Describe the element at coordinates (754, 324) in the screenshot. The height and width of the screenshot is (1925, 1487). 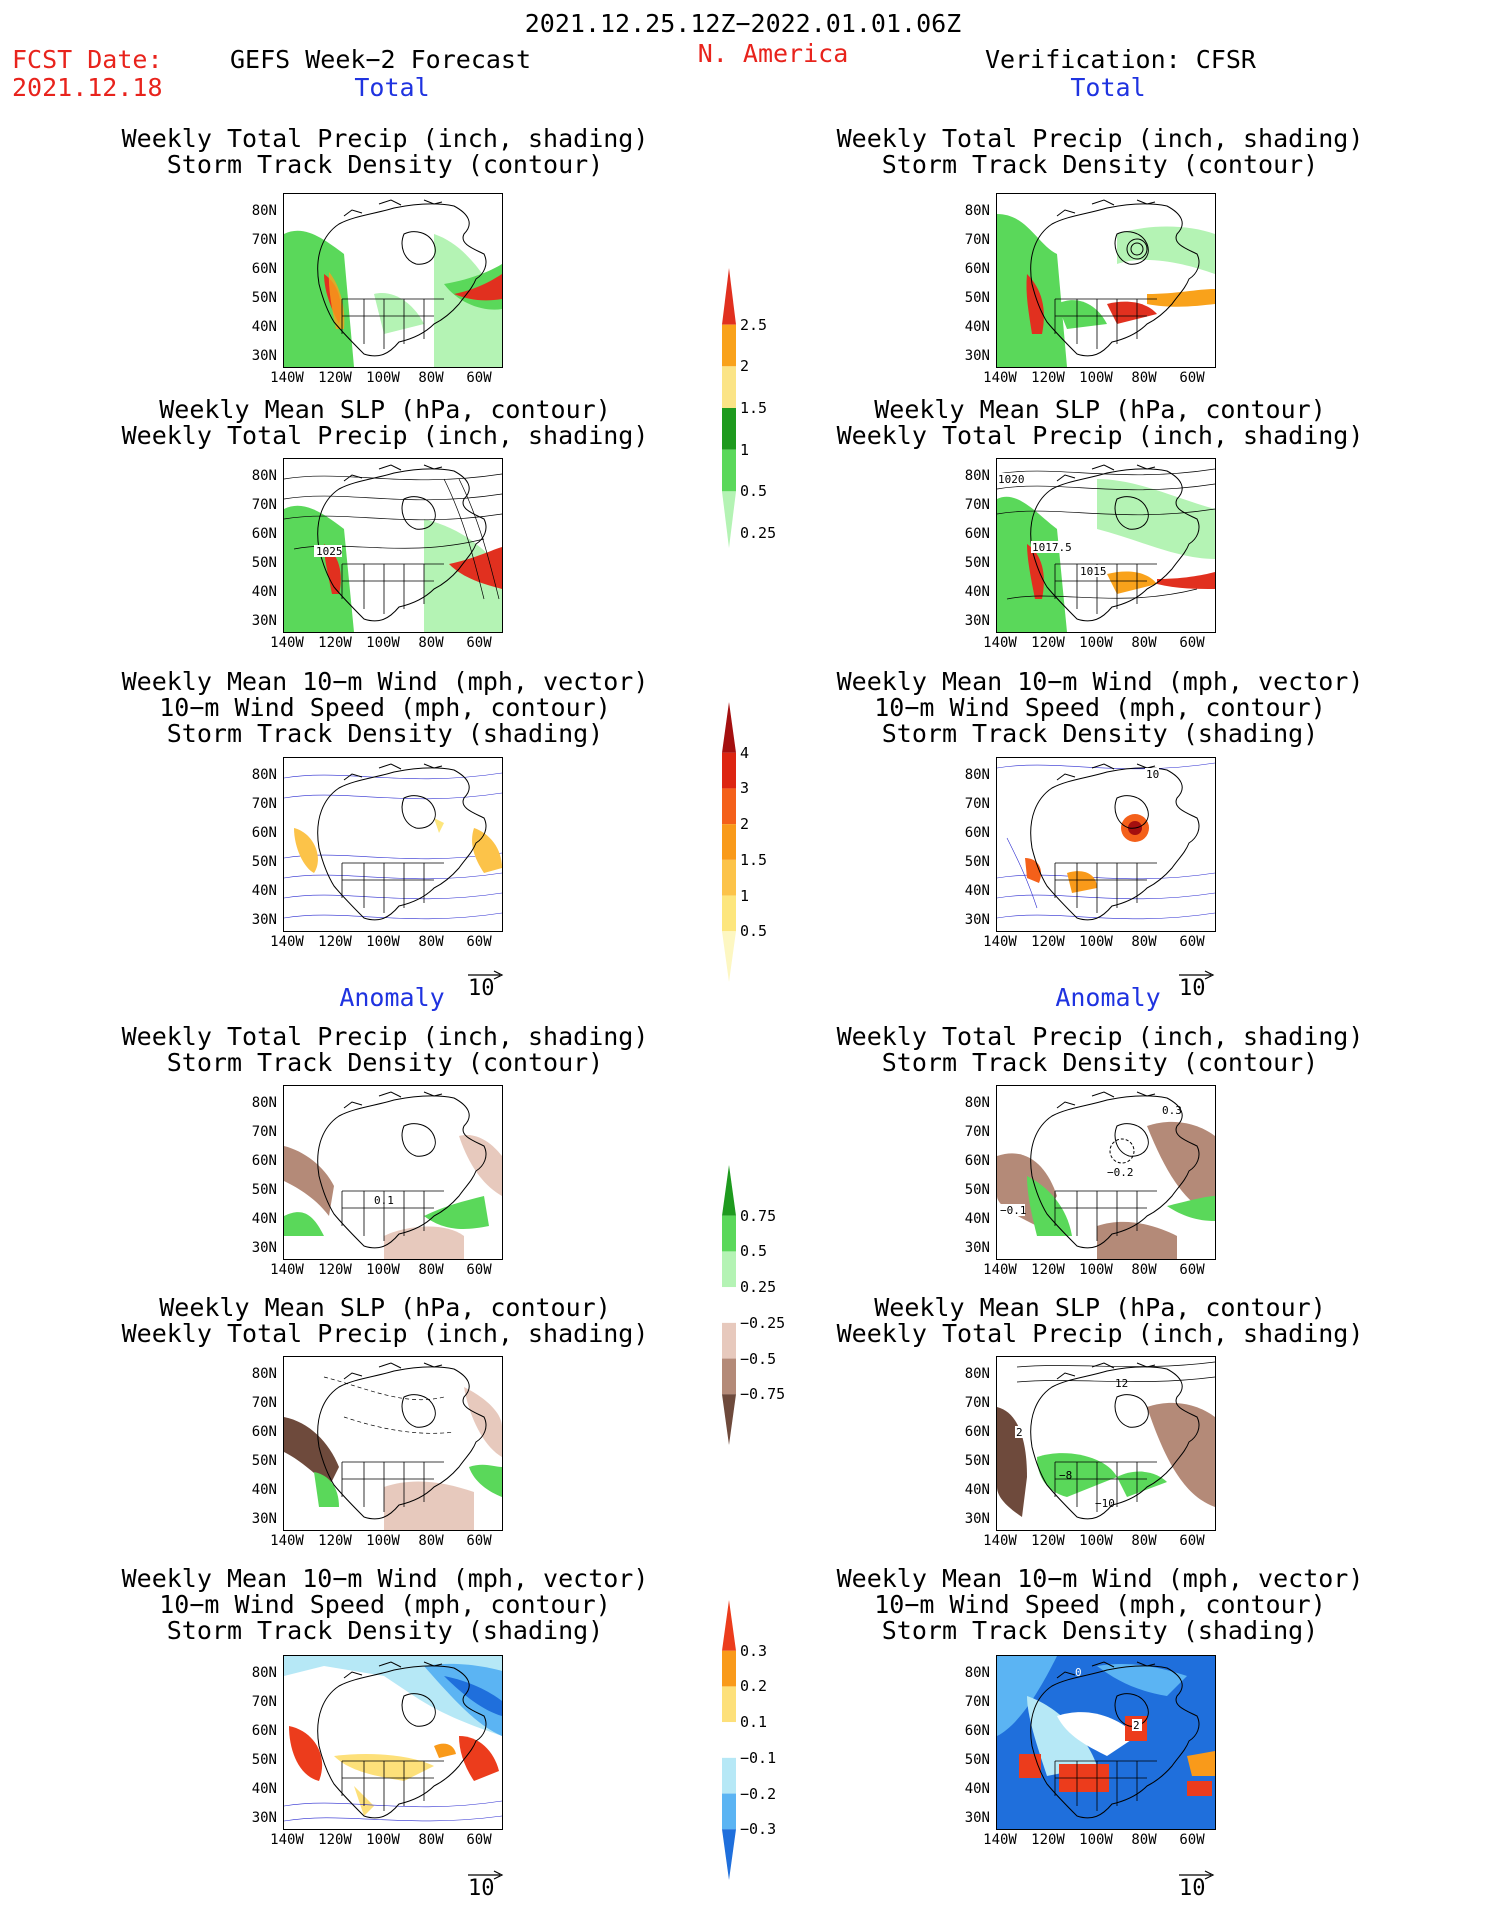
I see `colorbar-label: 2.5` at that location.